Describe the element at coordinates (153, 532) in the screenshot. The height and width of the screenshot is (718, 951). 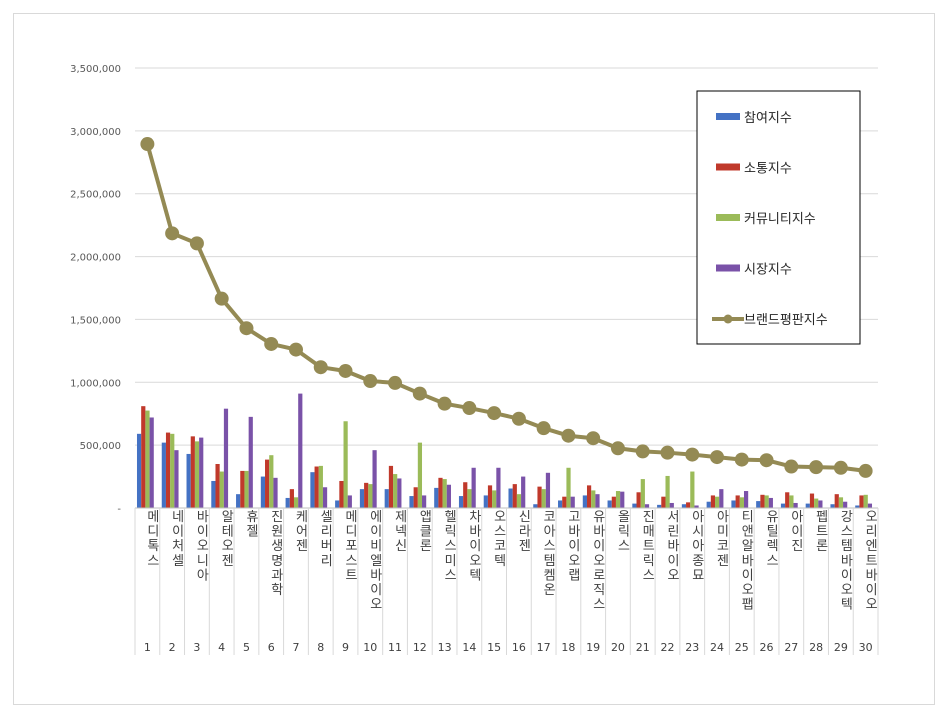
I see `category-label-char: 디` at that location.